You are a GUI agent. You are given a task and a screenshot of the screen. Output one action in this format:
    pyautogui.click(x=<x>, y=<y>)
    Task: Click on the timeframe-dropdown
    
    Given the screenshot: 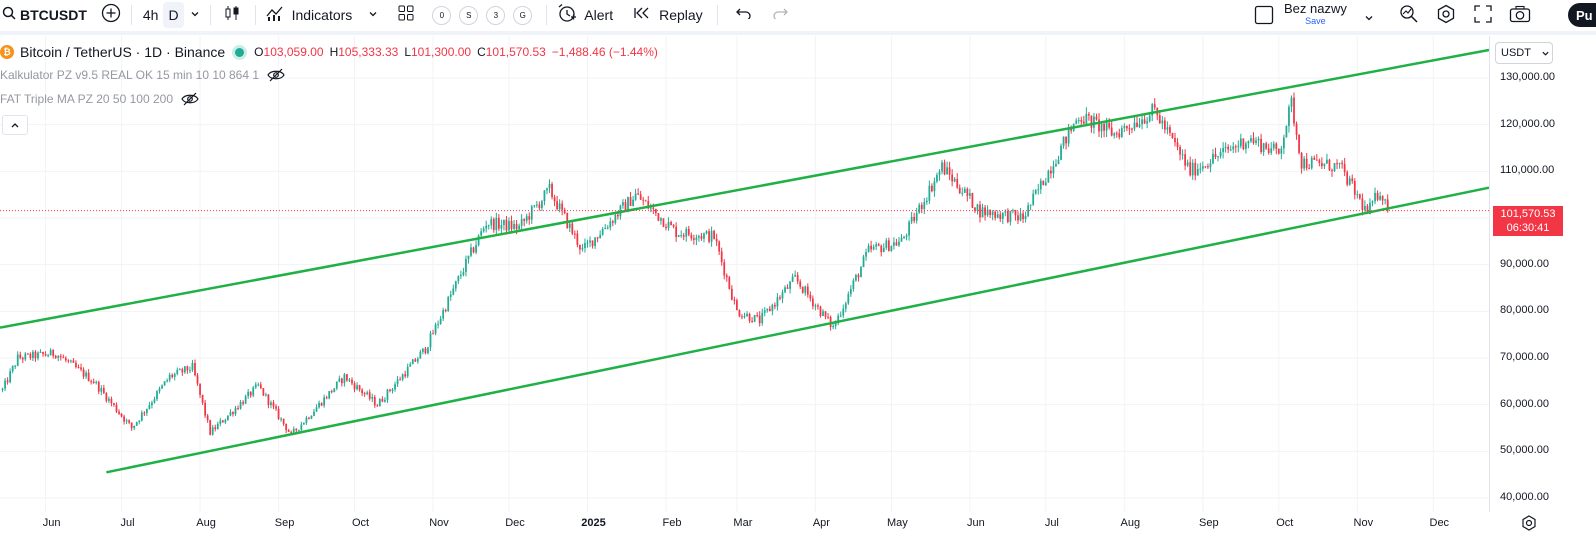 What is the action you would take?
    pyautogui.click(x=195, y=15)
    